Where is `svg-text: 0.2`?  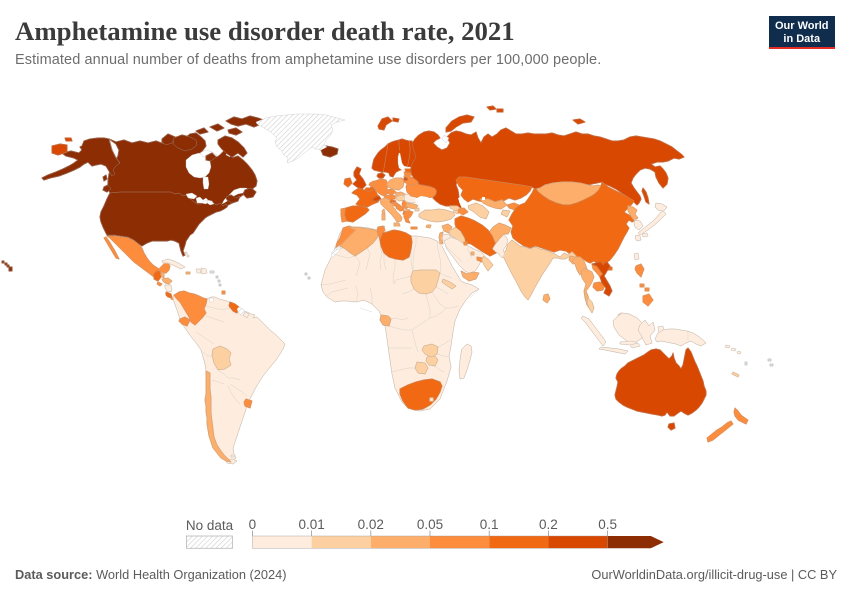 svg-text: 0.2 is located at coordinates (548, 524).